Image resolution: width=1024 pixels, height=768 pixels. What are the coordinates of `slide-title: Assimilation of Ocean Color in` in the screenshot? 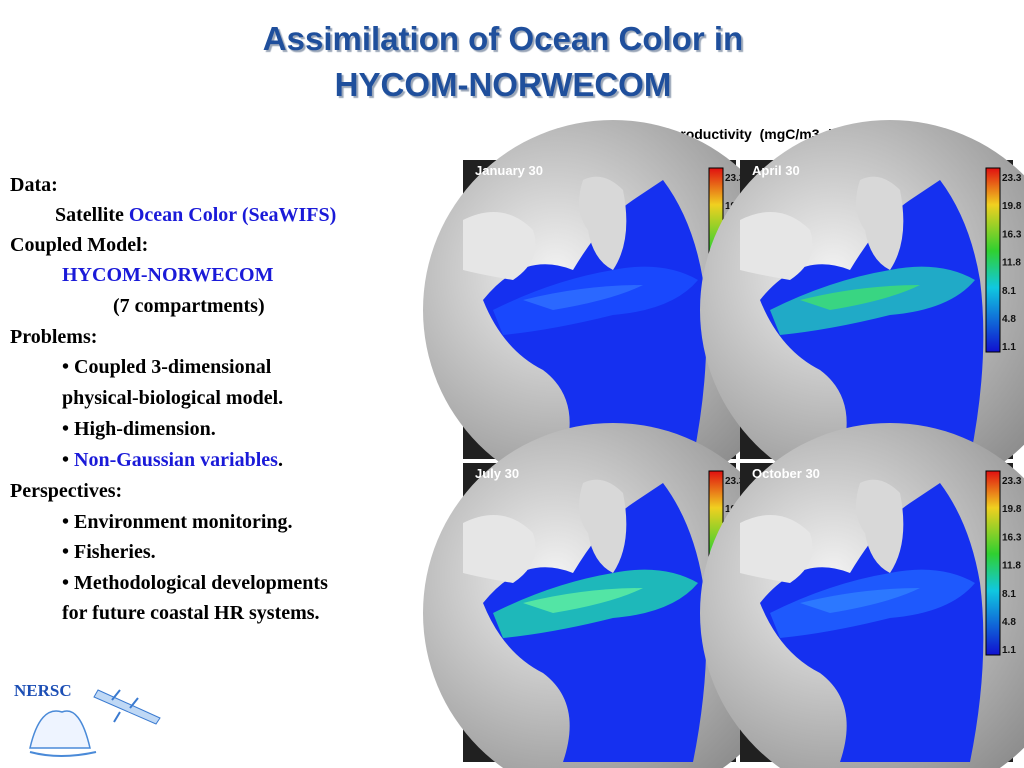 It's located at (503, 38).